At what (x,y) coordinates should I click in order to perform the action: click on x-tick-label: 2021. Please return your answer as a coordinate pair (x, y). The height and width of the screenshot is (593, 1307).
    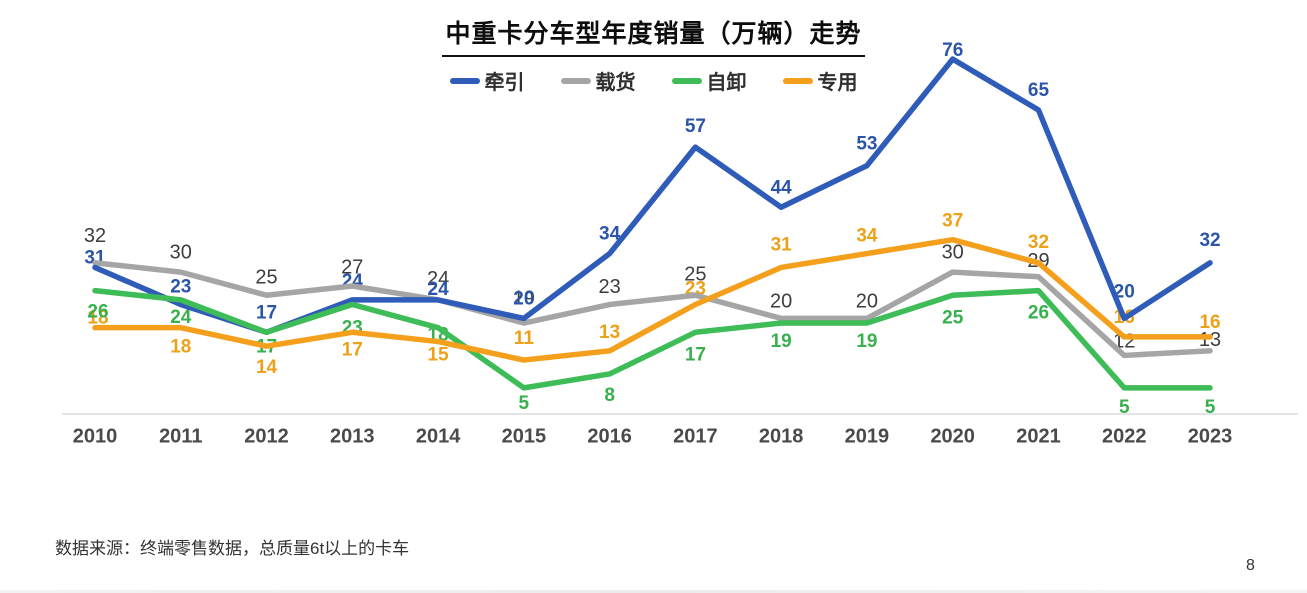
    Looking at the image, I should click on (1038, 436).